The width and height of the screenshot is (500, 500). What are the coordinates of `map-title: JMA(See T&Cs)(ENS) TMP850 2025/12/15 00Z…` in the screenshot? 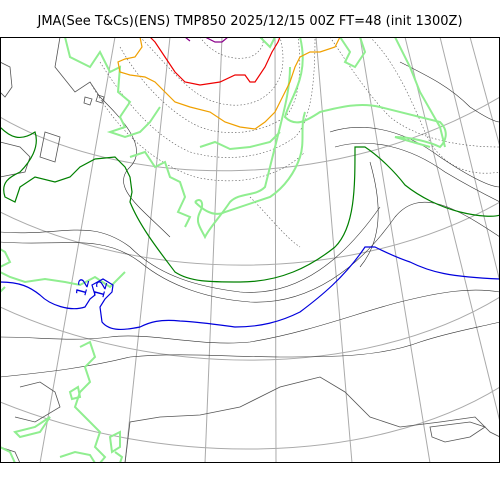 It's located at (250, 21).